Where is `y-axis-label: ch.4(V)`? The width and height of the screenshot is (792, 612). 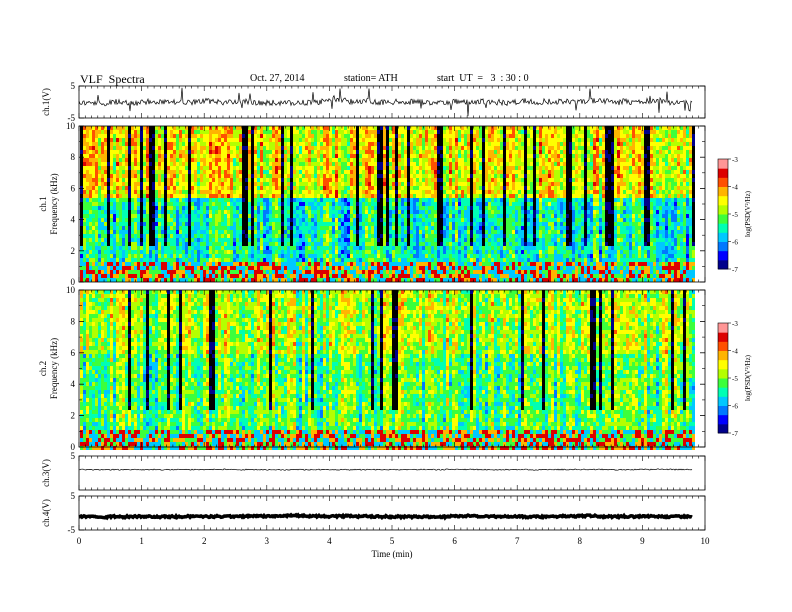
y-axis-label: ch.4(V) is located at coordinates (46, 513).